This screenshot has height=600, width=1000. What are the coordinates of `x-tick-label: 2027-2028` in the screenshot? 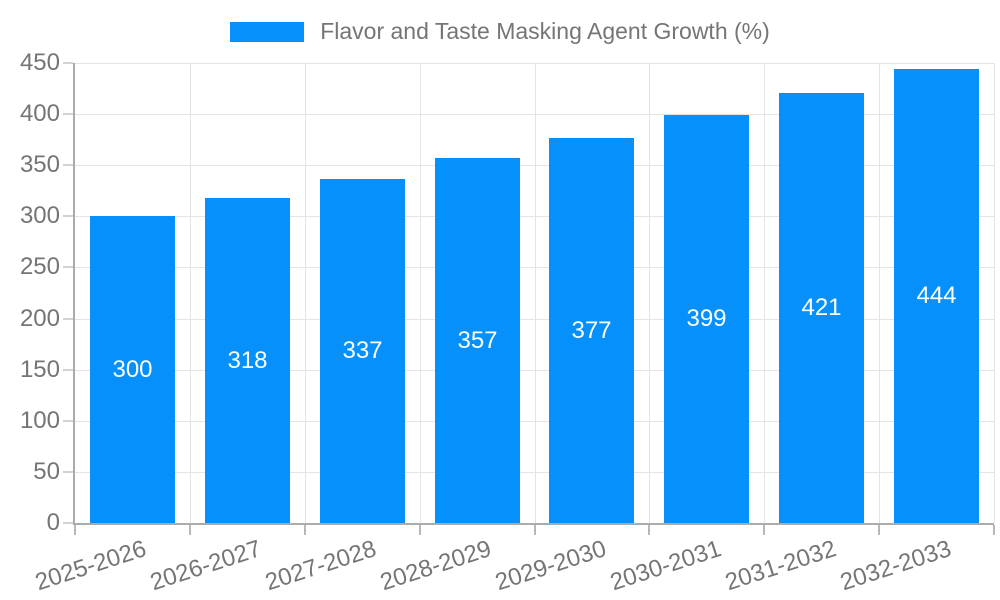 It's located at (321, 566).